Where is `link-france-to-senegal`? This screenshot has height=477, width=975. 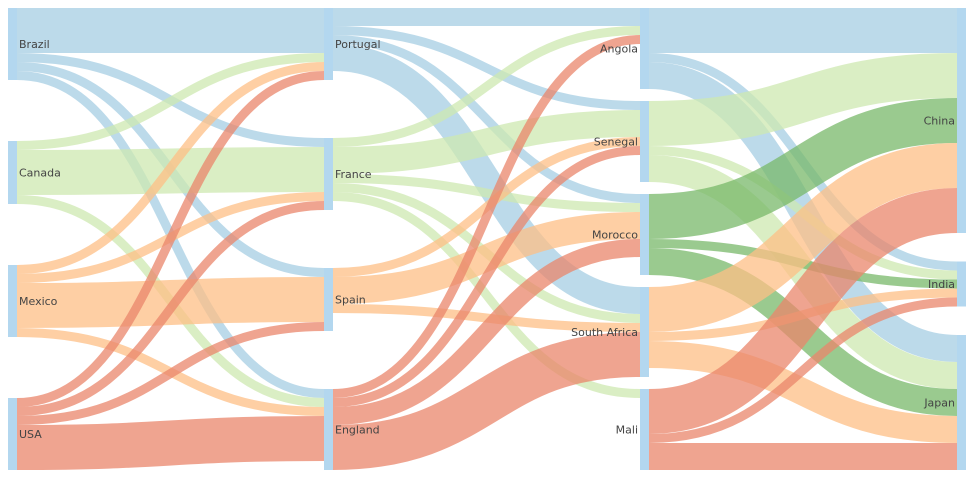
link-france-to-senegal is located at coordinates (486, 142).